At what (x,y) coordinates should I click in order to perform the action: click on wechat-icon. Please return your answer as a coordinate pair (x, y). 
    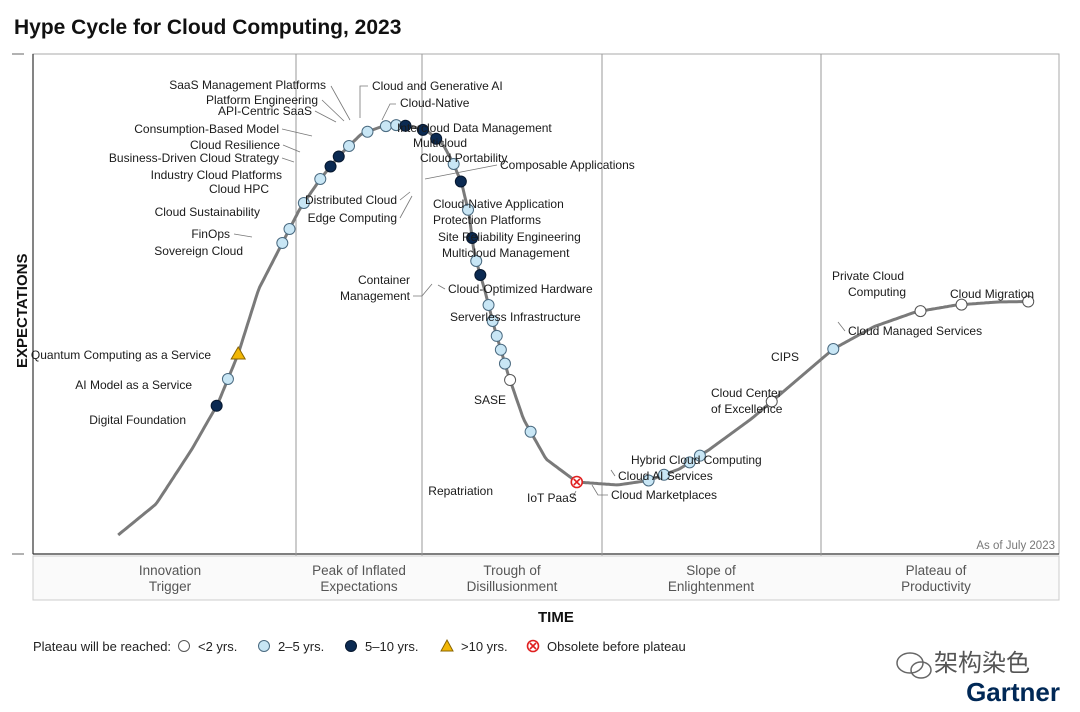
    Looking at the image, I should click on (914, 665).